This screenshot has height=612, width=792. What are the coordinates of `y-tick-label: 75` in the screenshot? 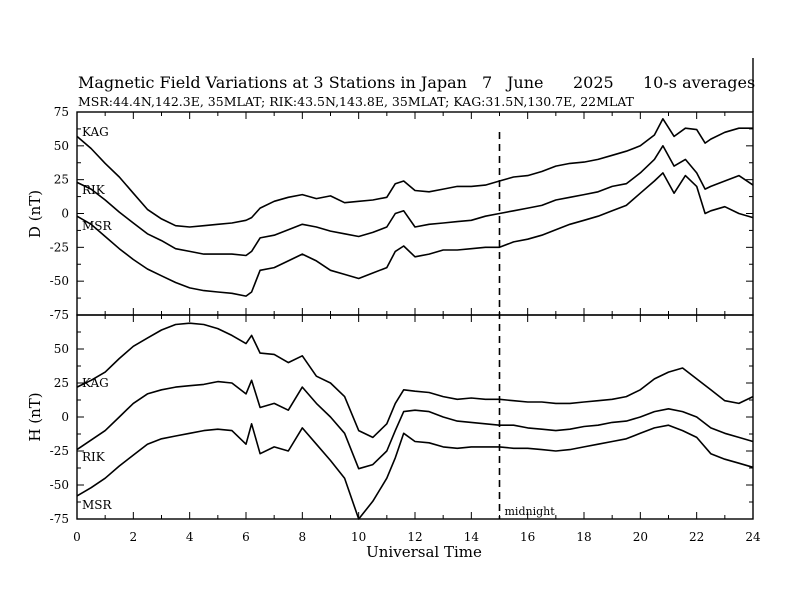 It's located at (61, 112).